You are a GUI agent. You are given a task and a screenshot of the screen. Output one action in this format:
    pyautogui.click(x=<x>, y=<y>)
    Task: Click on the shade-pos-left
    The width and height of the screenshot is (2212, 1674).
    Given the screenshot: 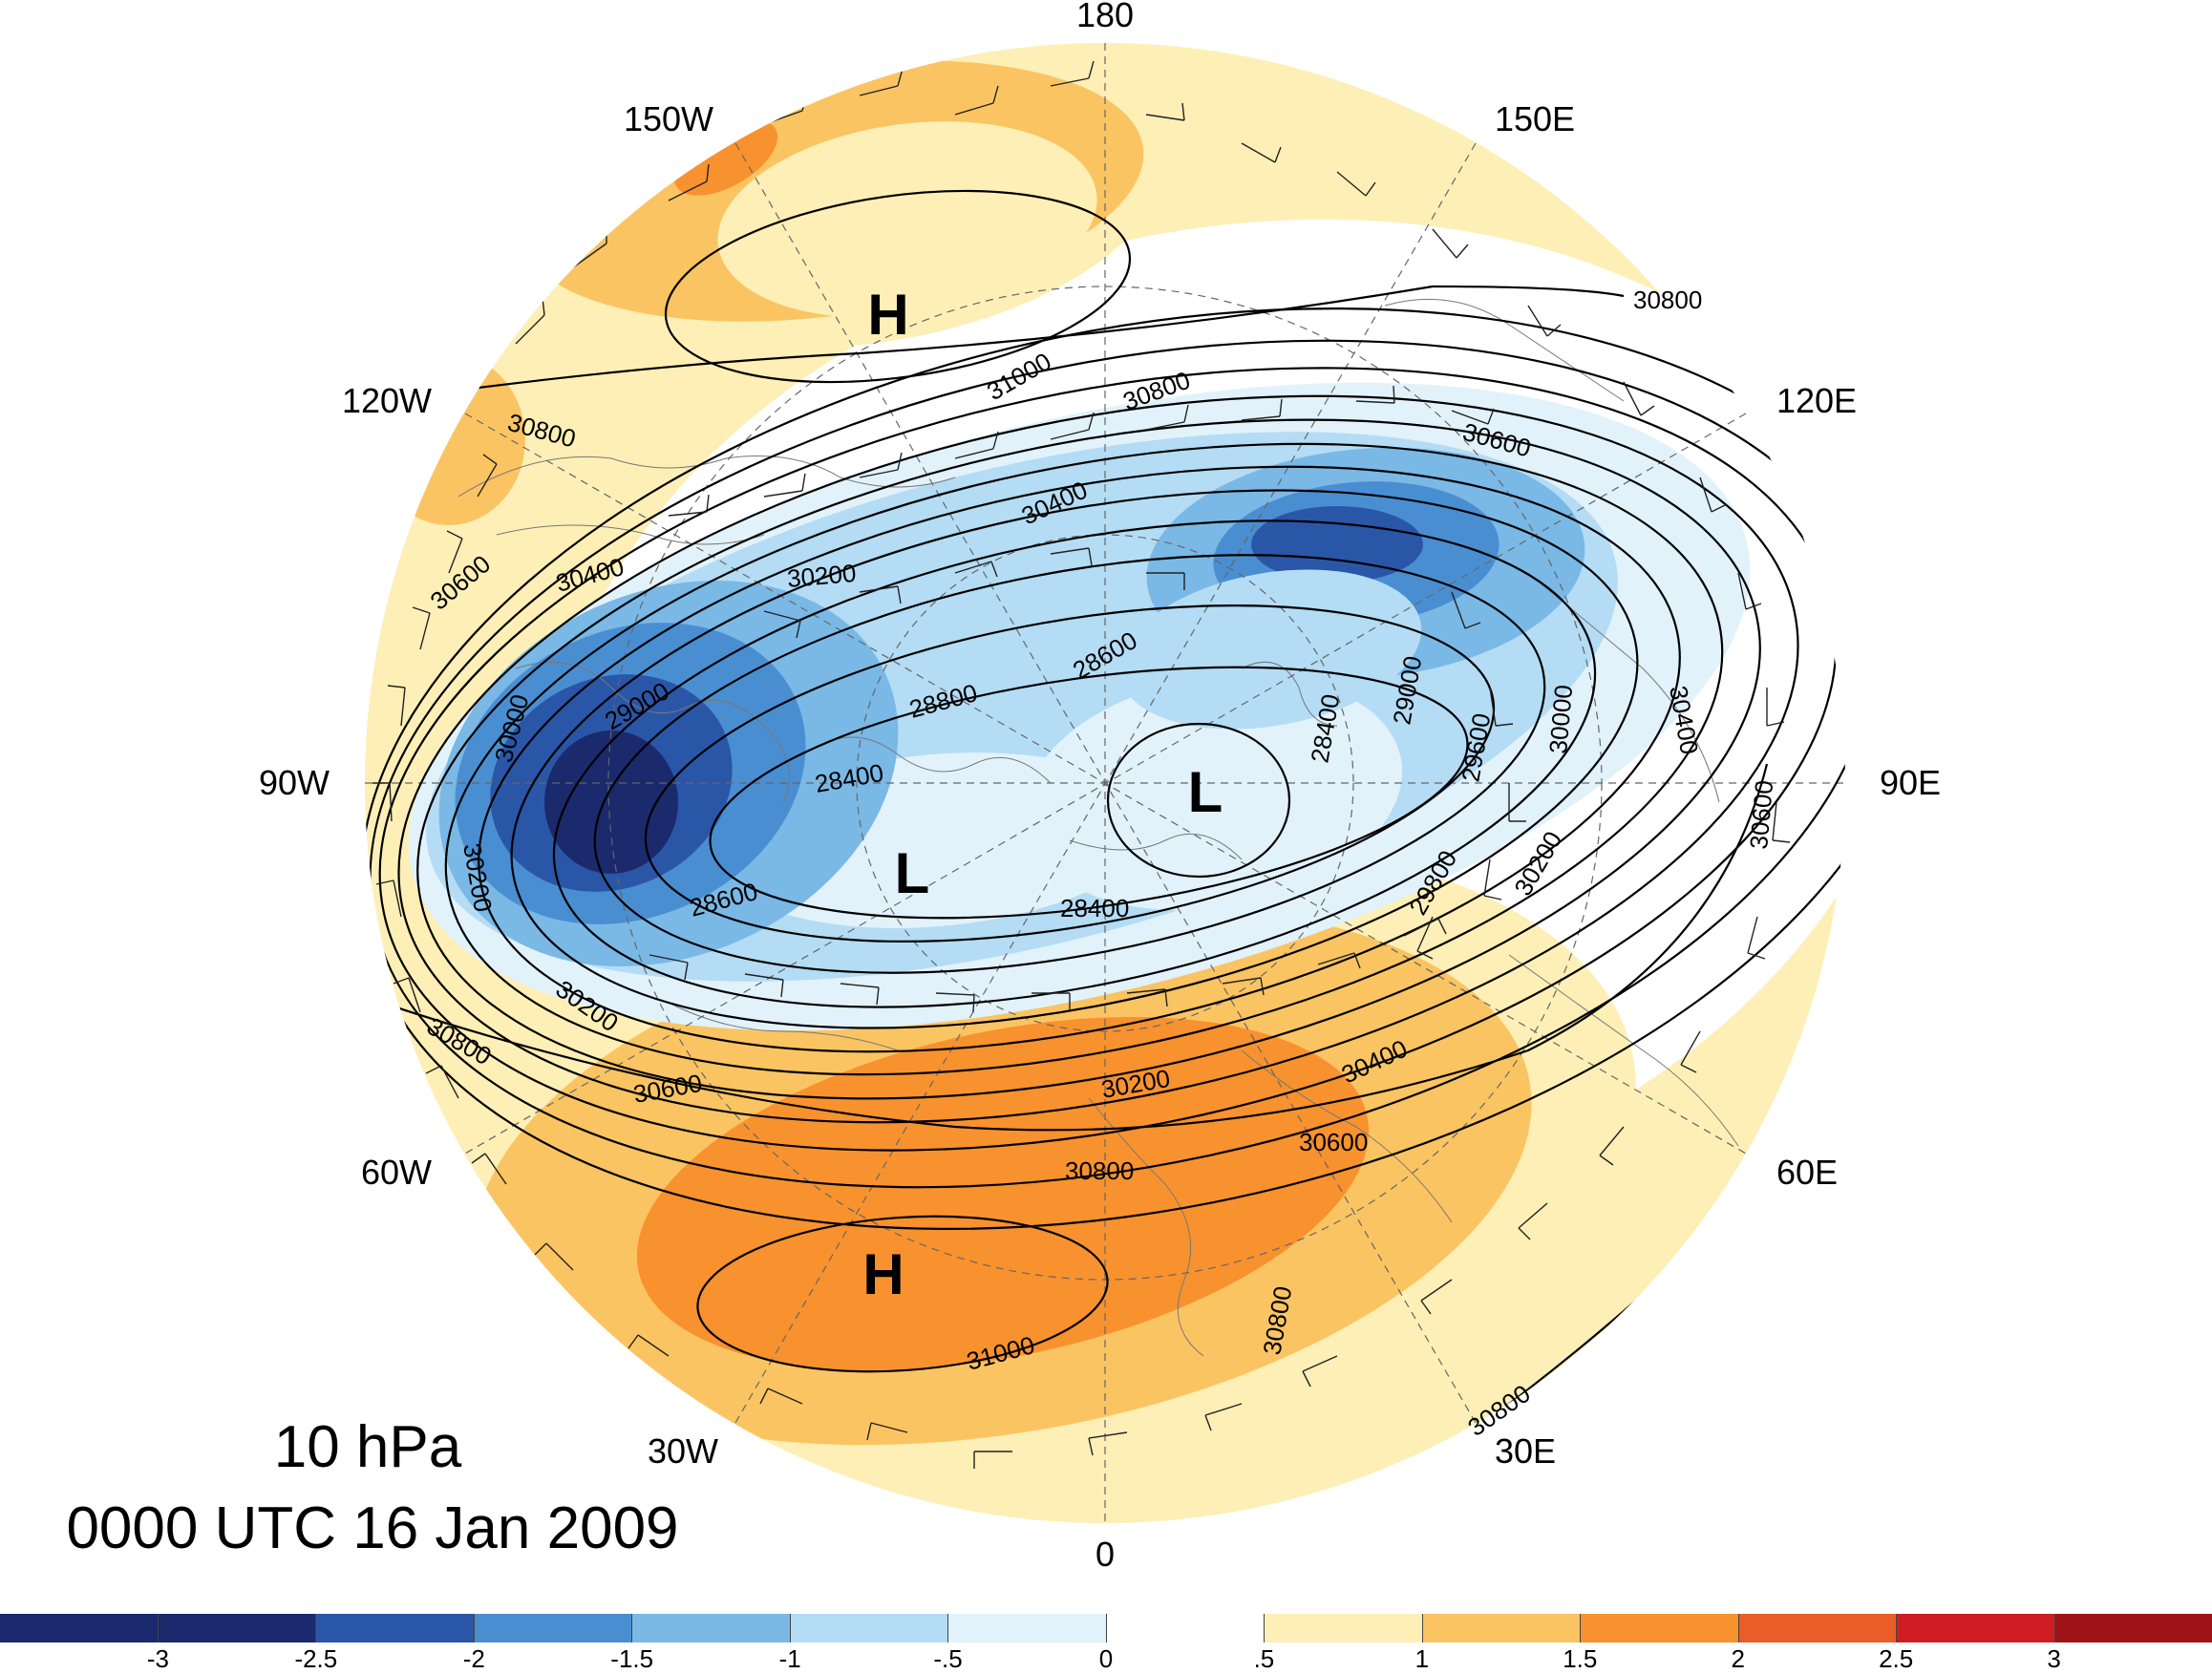 What is the action you would take?
    pyautogui.click(x=448, y=439)
    